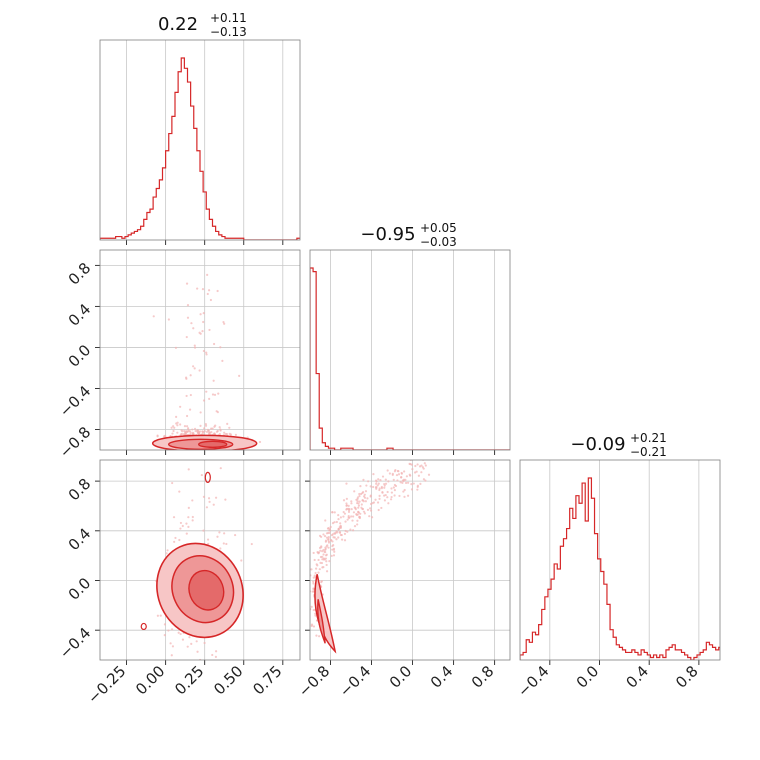  What do you see at coordinates (75, 643) in the screenshot?
I see `y-tick-label: −0.4` at bounding box center [75, 643].